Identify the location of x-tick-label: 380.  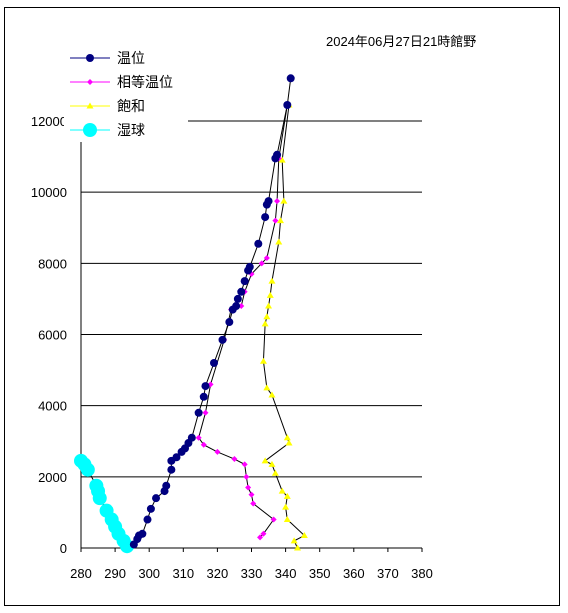
(422, 573).